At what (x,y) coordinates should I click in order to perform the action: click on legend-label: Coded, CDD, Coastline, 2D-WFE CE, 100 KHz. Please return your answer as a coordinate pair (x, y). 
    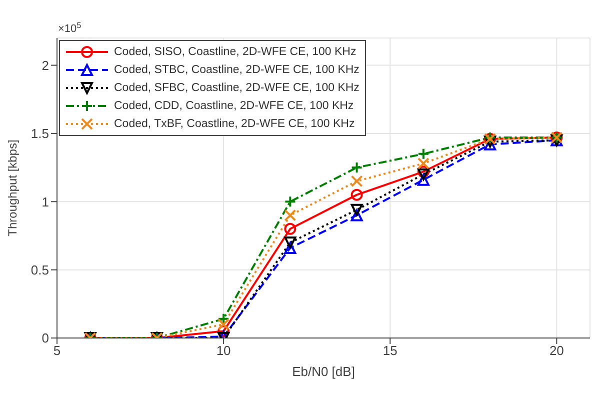
    Looking at the image, I should click on (234, 106).